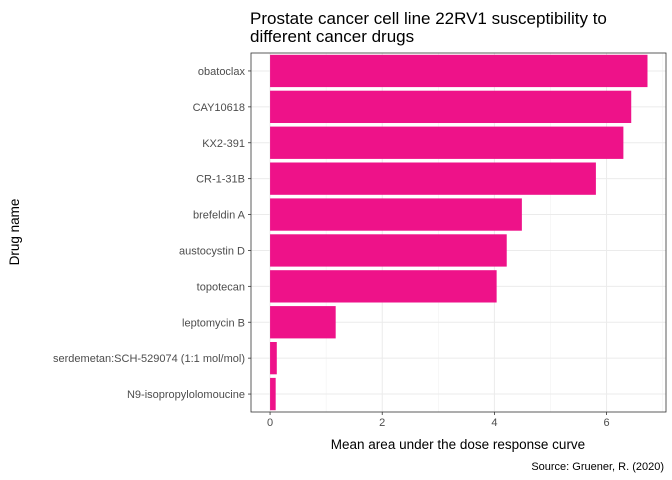 Image resolution: width=672 pixels, height=480 pixels. I want to click on x-tick-label: 4, so click(494, 423).